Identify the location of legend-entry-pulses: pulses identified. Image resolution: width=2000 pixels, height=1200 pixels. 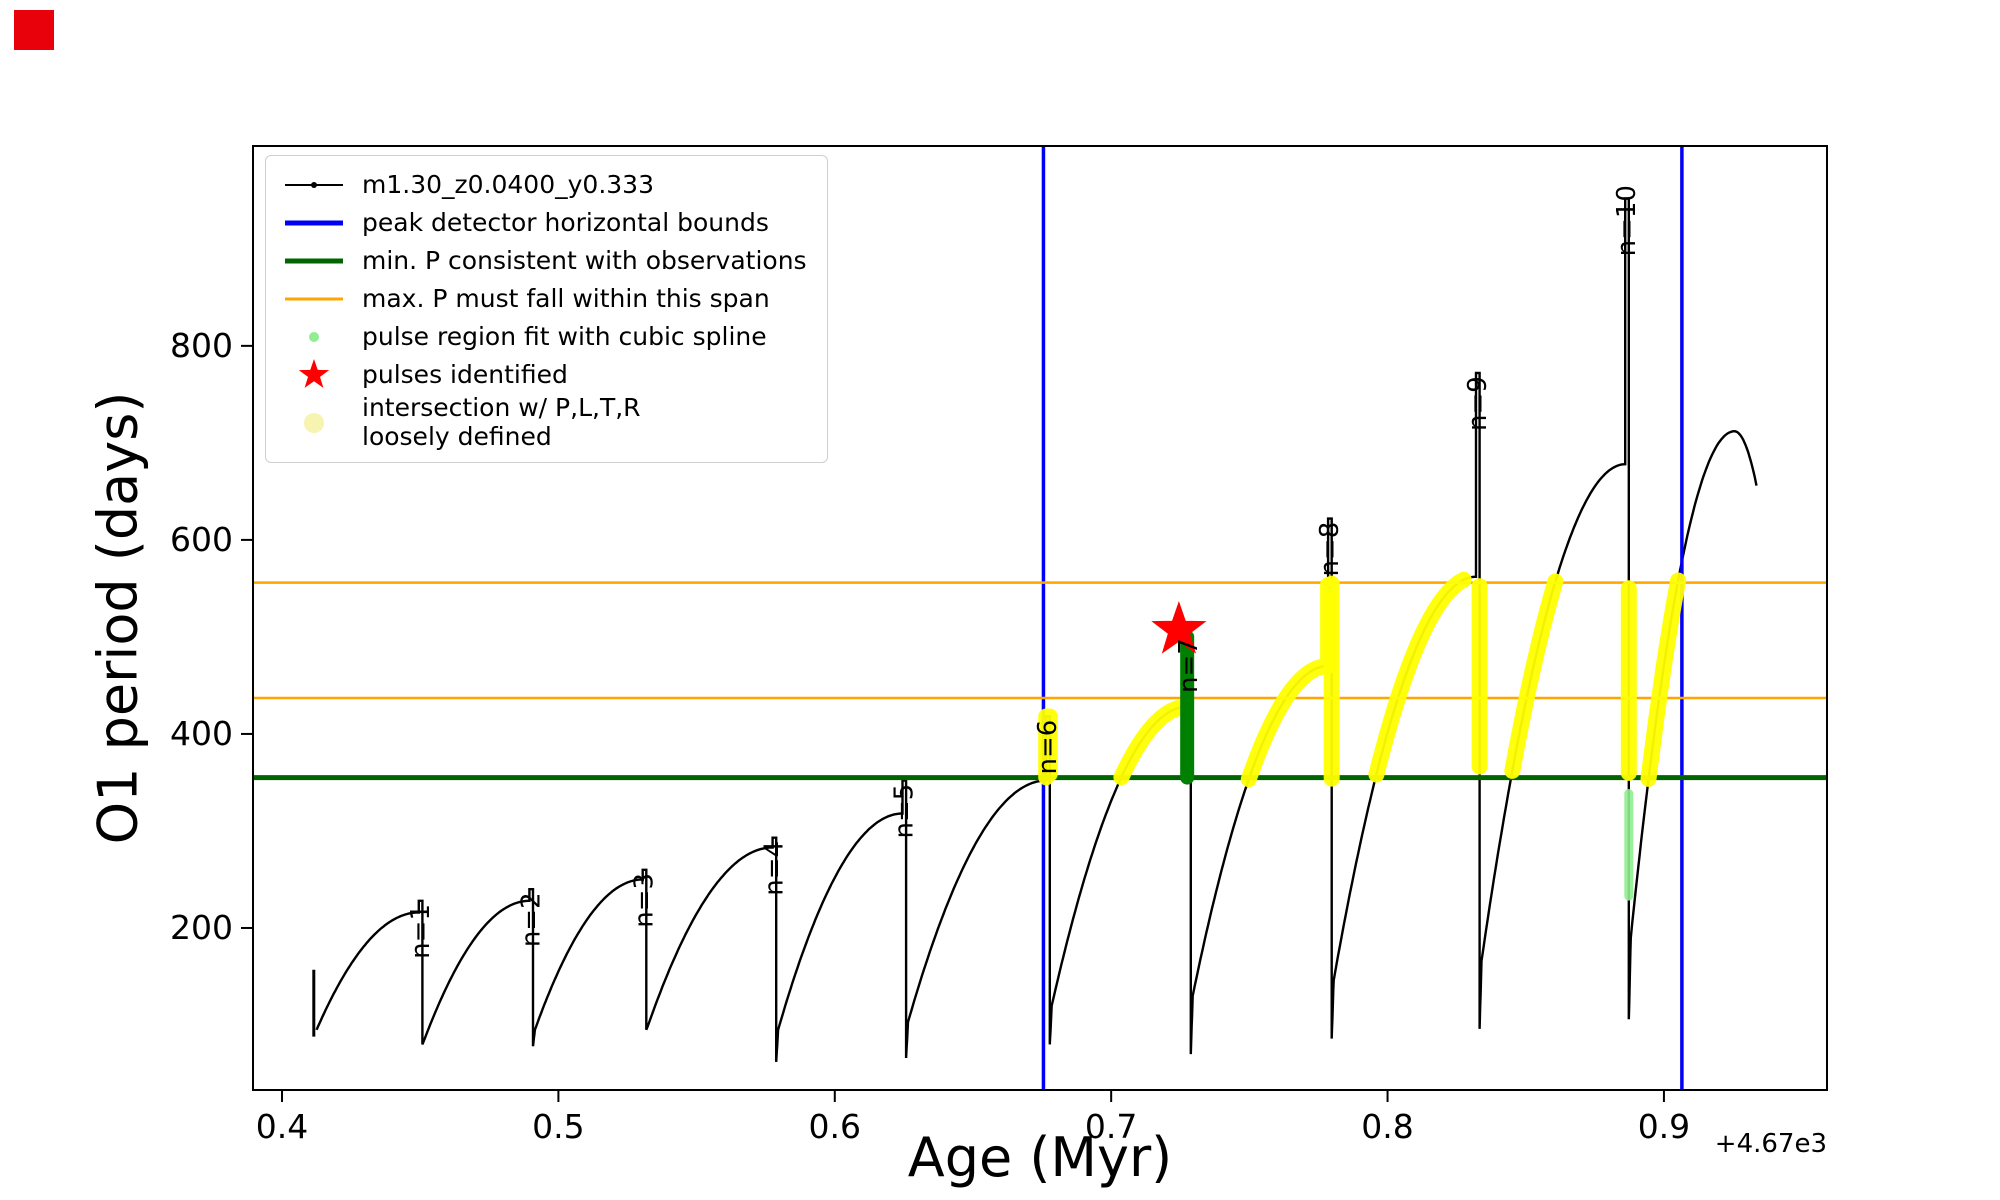
(542, 375).